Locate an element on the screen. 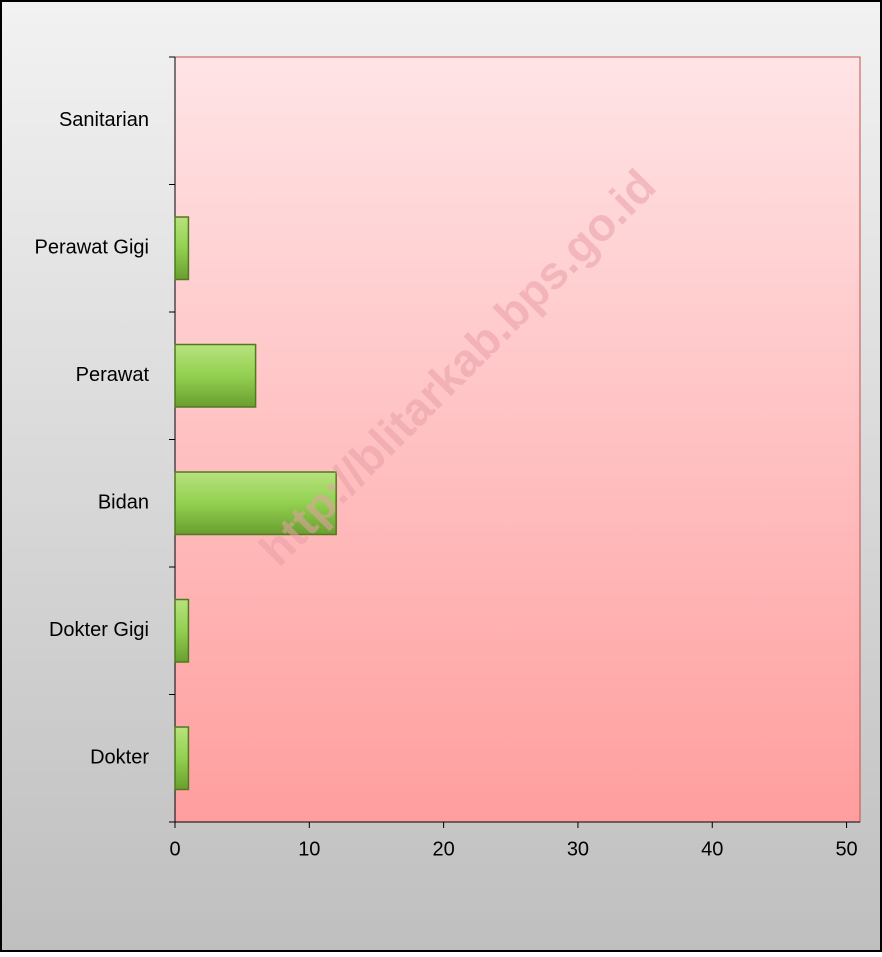  x-tick-label: 20 is located at coordinates (444, 849).